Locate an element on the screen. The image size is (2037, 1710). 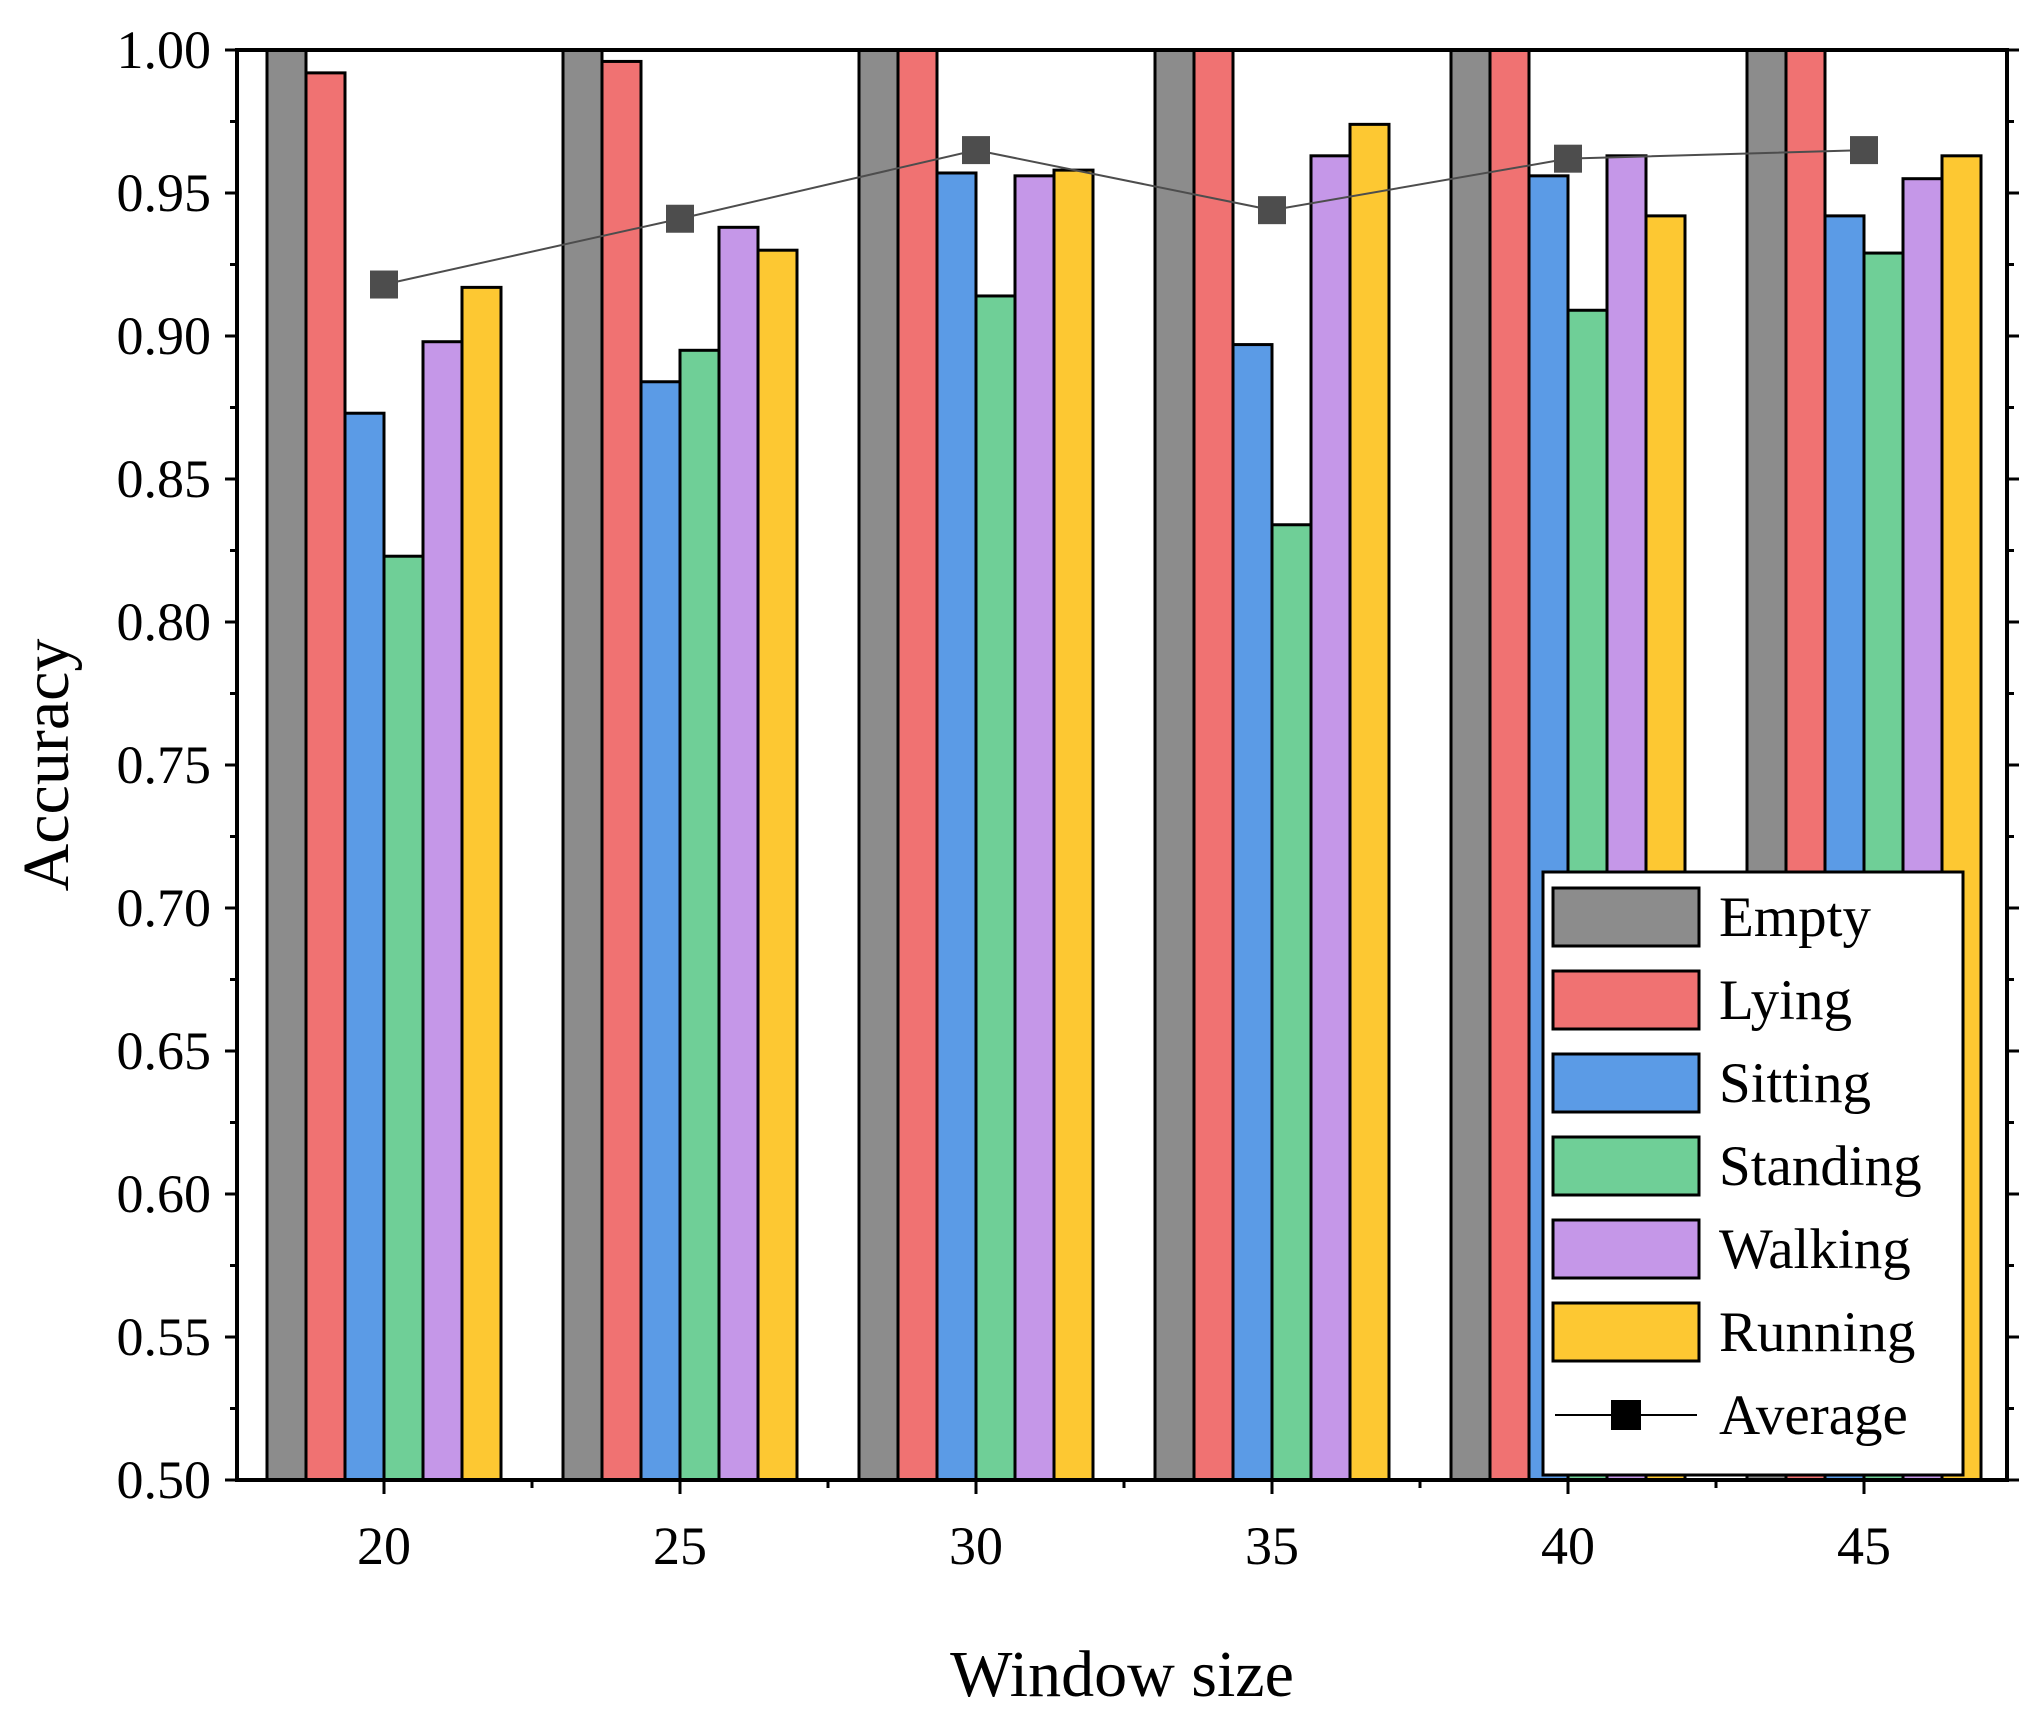
average-line-layer is located at coordinates (1124, 217).